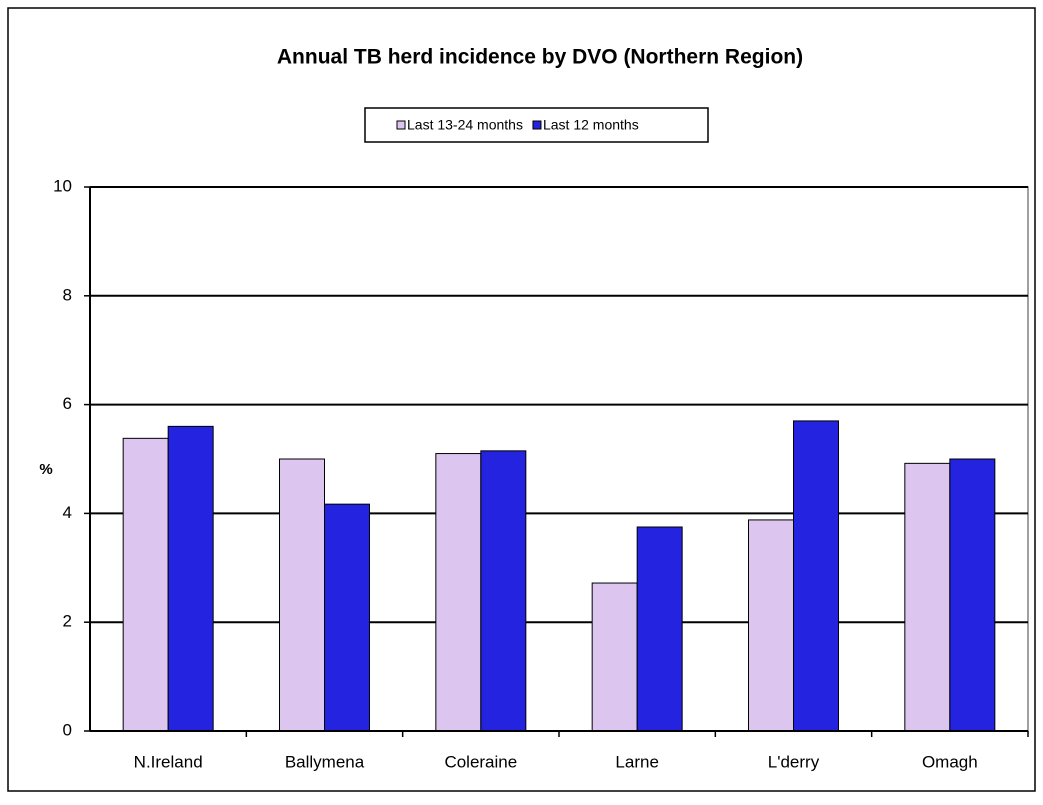 Image resolution: width=1043 pixels, height=805 pixels. Describe the element at coordinates (950, 761) in the screenshot. I see `x-tick-label: Omagh` at that location.